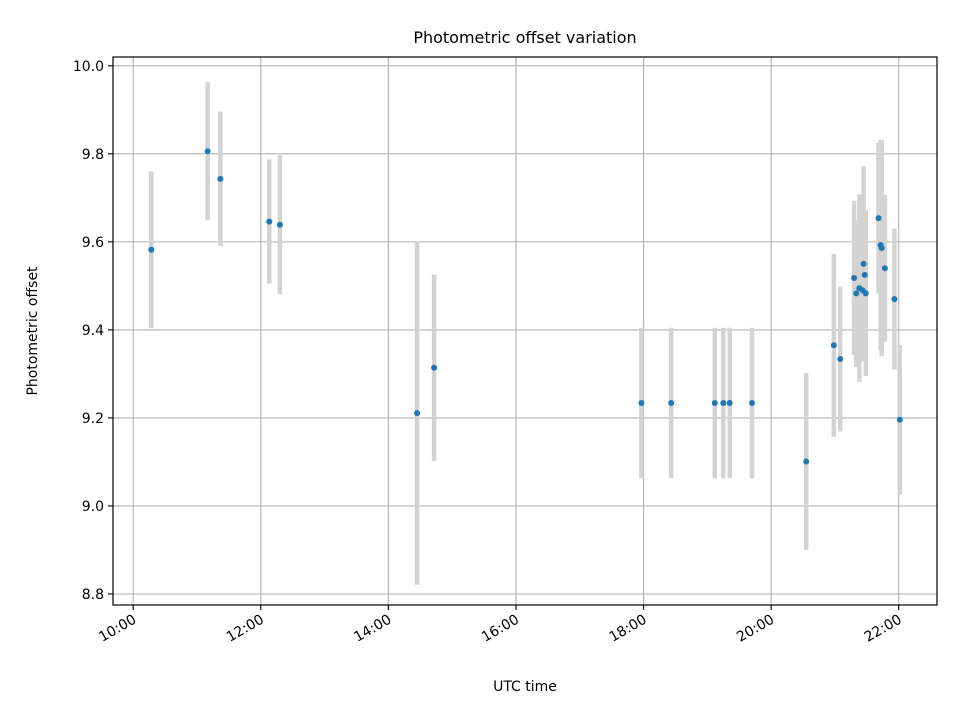  What do you see at coordinates (93, 419) in the screenshot?
I see `y-tick-label: 9.2` at bounding box center [93, 419].